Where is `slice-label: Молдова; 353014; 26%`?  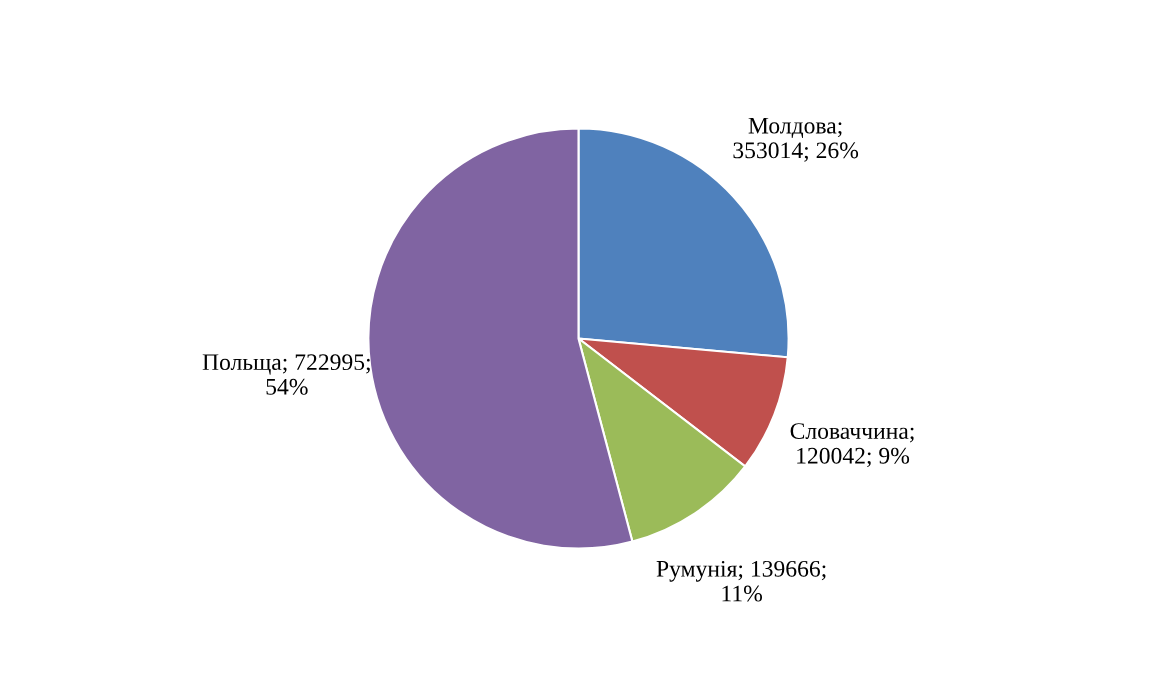 slice-label: Молдова; 353014; 26% is located at coordinates (796, 139).